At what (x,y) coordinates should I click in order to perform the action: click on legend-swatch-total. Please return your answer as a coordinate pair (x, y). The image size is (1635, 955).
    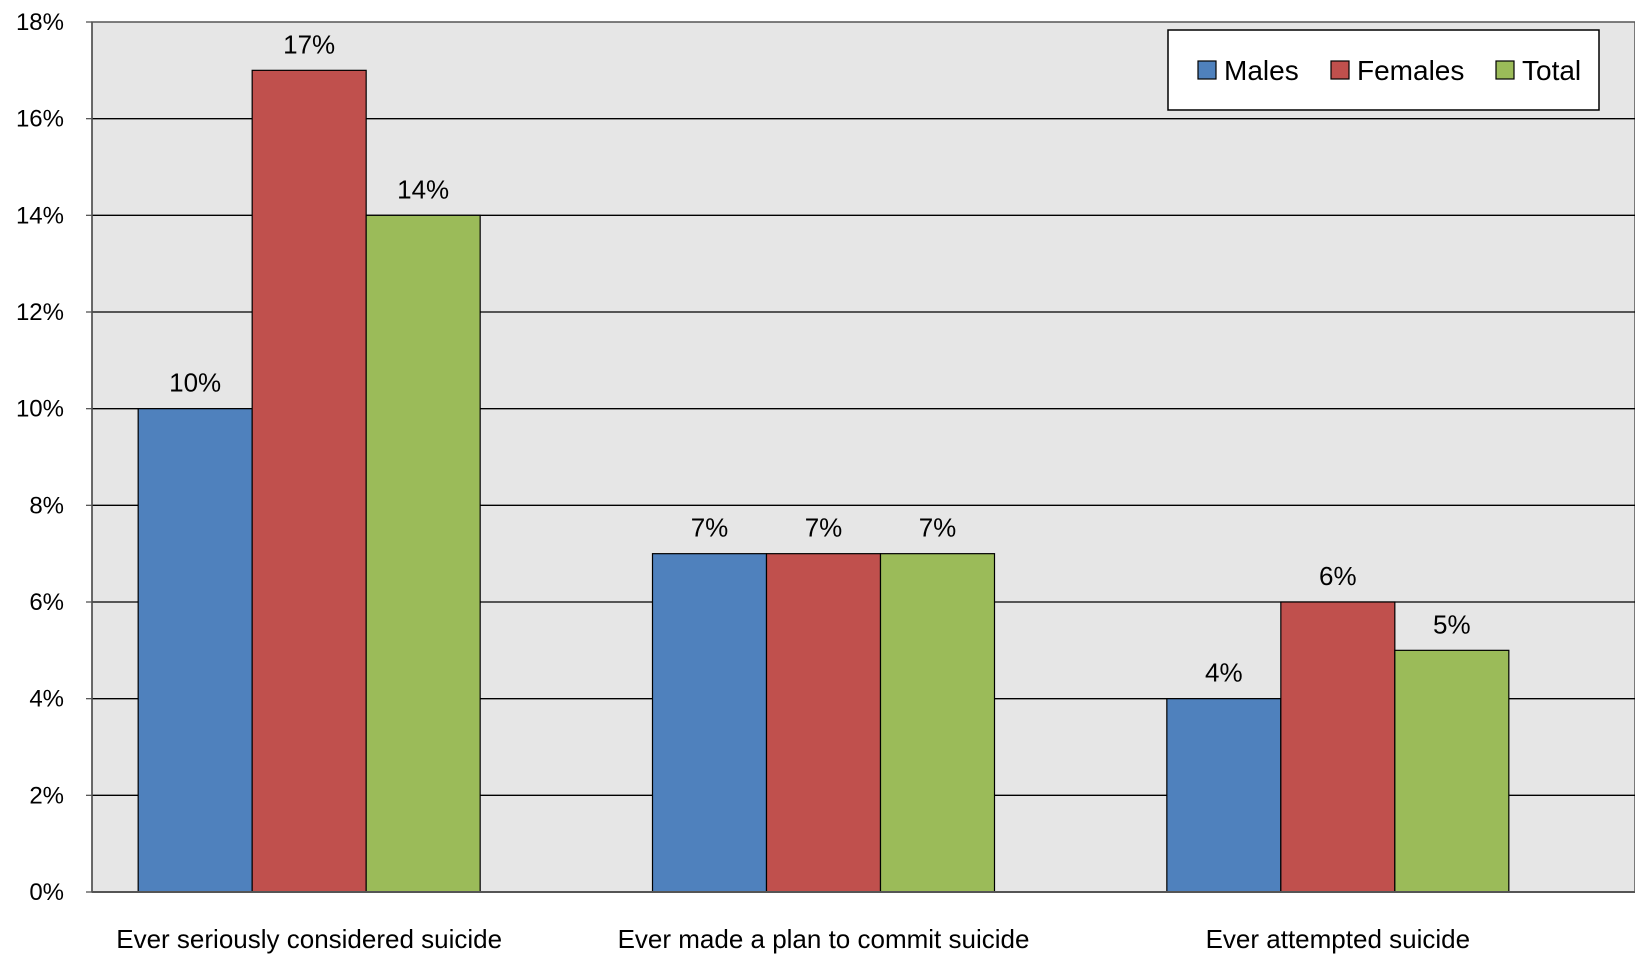
    Looking at the image, I should click on (1505, 70).